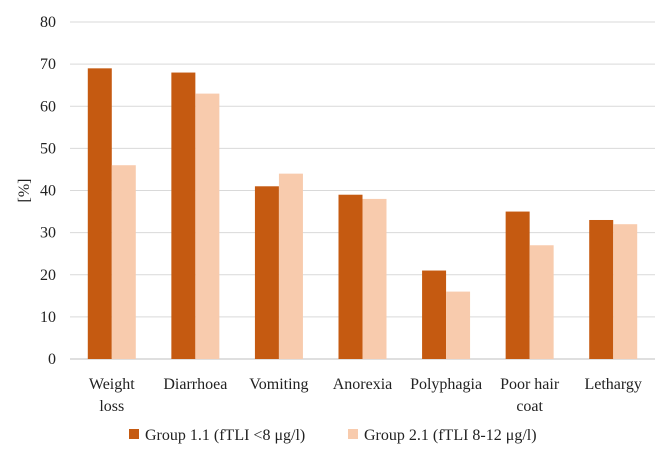 Image resolution: width=655 pixels, height=450 pixels. Describe the element at coordinates (24, 191) in the screenshot. I see `y-axis-title: [%]` at that location.